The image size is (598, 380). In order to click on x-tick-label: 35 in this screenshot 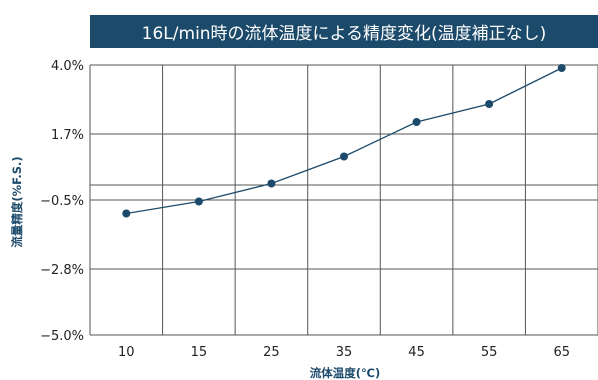, I will do `click(344, 352)`.